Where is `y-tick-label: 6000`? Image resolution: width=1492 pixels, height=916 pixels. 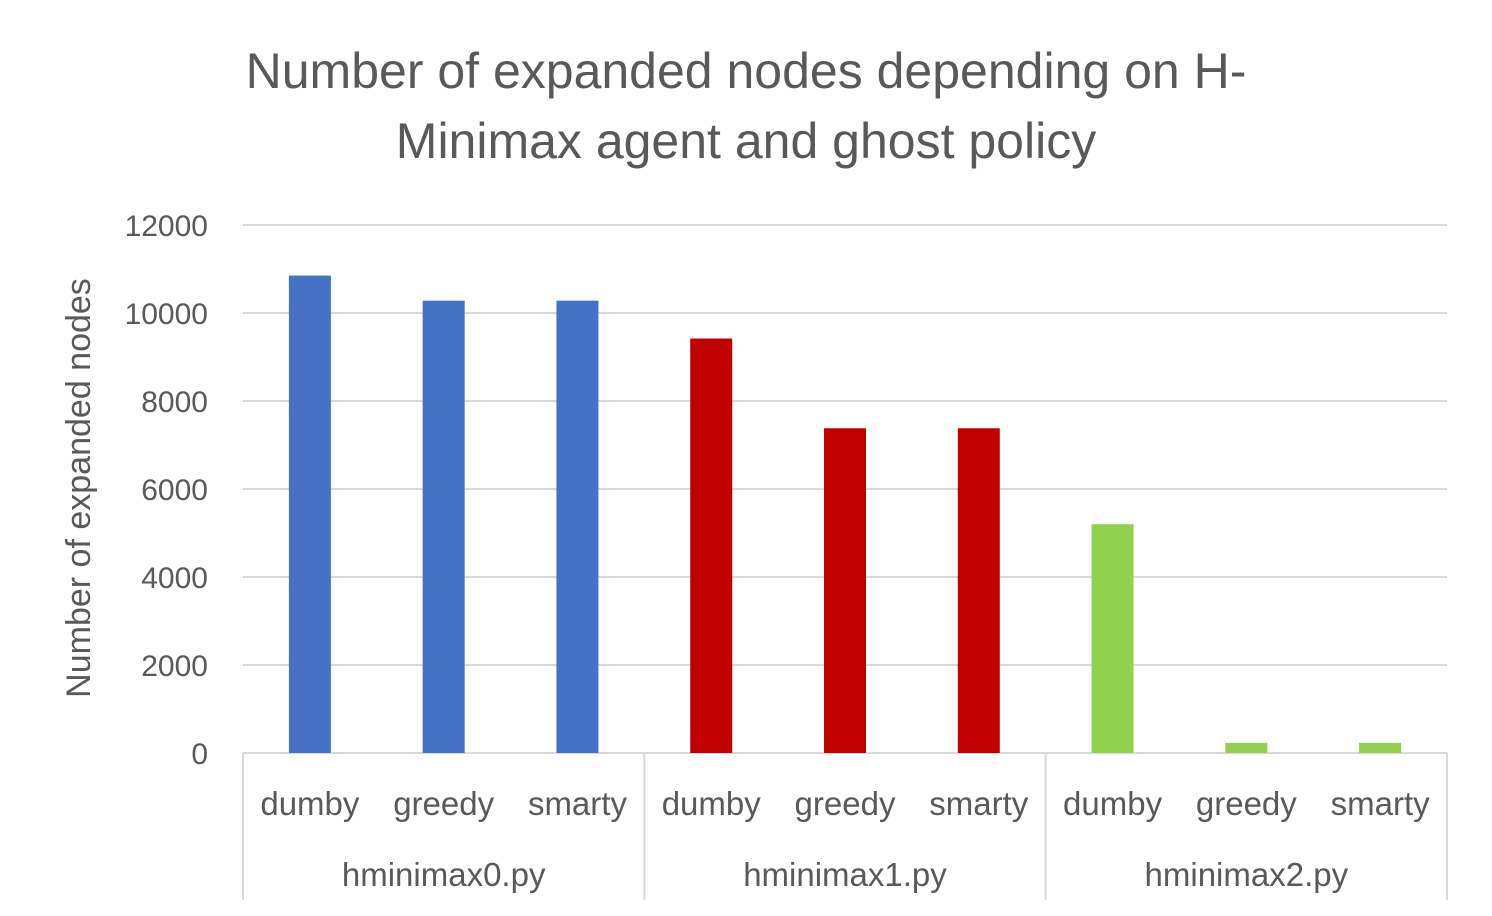
y-tick-label: 6000 is located at coordinates (174, 490).